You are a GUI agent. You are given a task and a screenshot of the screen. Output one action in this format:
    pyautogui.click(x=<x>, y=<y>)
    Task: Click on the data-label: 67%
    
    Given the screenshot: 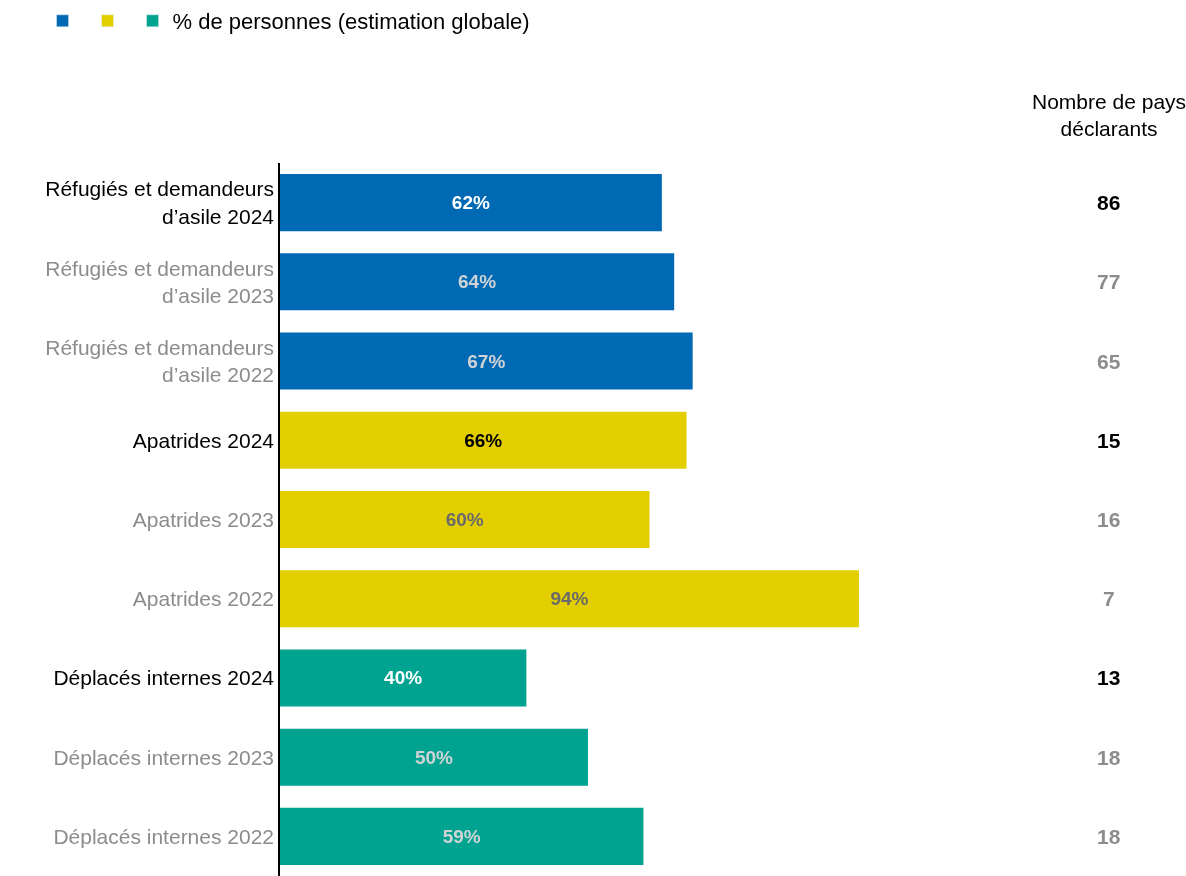 What is the action you would take?
    pyautogui.click(x=486, y=361)
    